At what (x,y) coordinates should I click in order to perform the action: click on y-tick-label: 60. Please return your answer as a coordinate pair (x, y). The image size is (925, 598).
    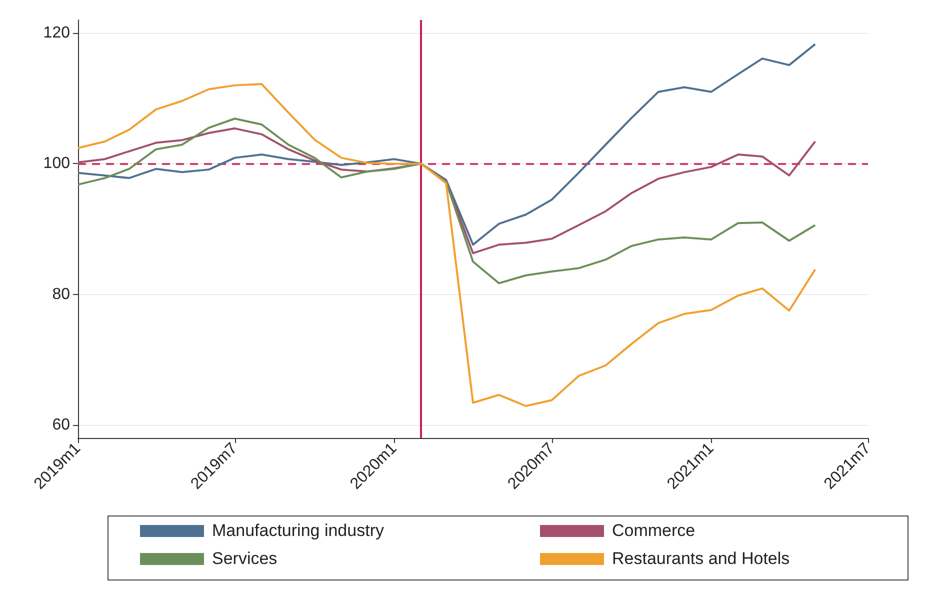
    Looking at the image, I should click on (61, 425).